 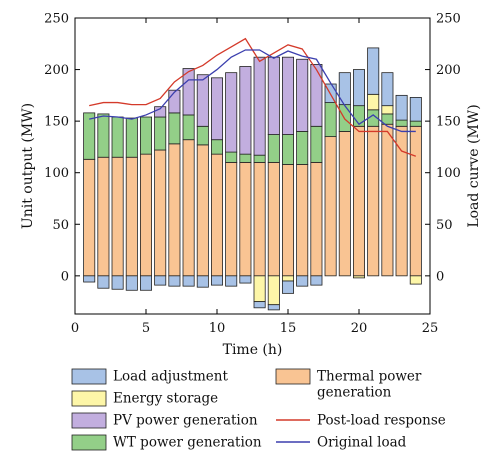 What do you see at coordinates (187, 443) in the screenshot?
I see `legend-label-wt-power-generation: WT power generation` at bounding box center [187, 443].